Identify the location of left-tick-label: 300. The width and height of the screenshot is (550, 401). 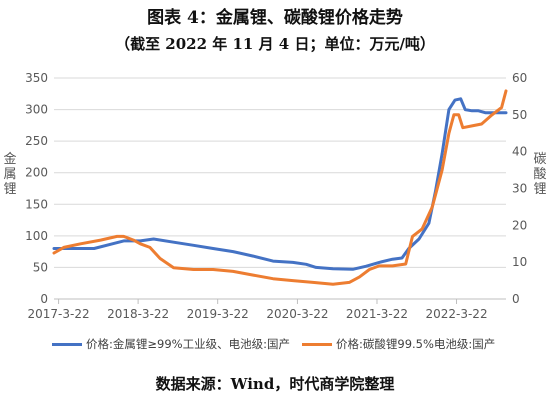
(36, 110).